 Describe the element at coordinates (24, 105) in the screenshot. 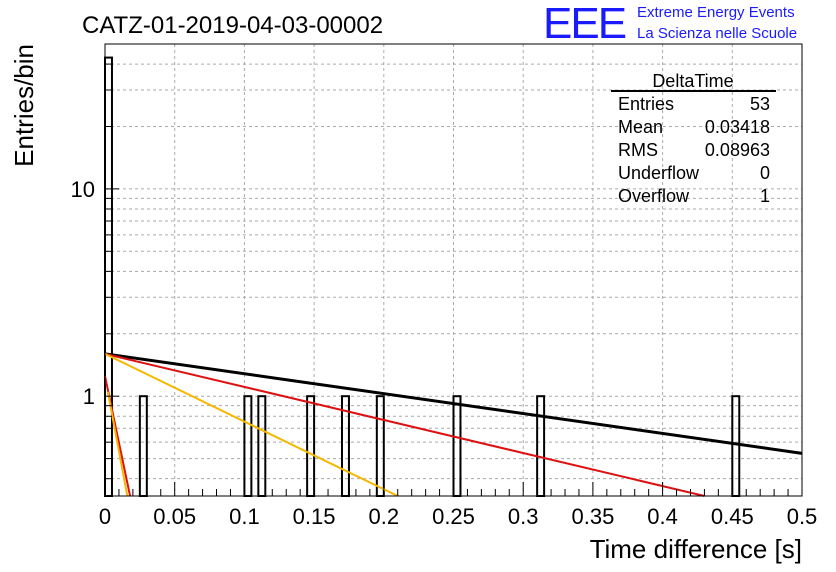

I see `y-axis-label: Entries/bin` at that location.